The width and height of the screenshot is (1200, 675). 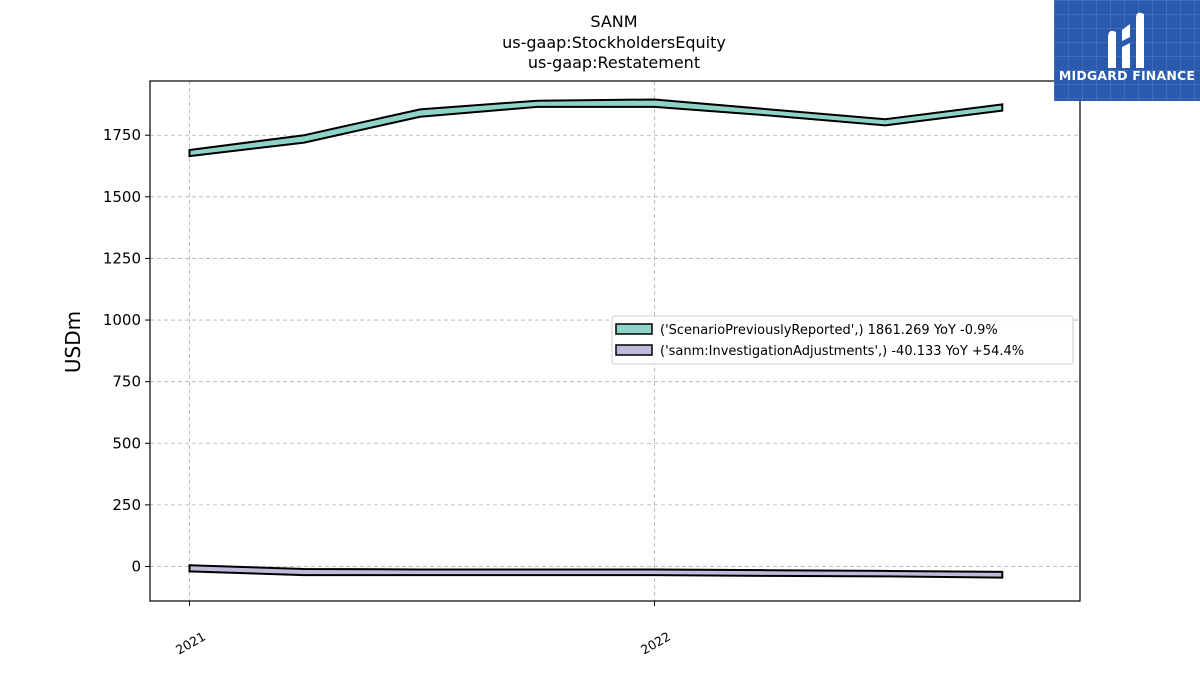 What do you see at coordinates (122, 197) in the screenshot?
I see `y-tick-label: 1500` at bounding box center [122, 197].